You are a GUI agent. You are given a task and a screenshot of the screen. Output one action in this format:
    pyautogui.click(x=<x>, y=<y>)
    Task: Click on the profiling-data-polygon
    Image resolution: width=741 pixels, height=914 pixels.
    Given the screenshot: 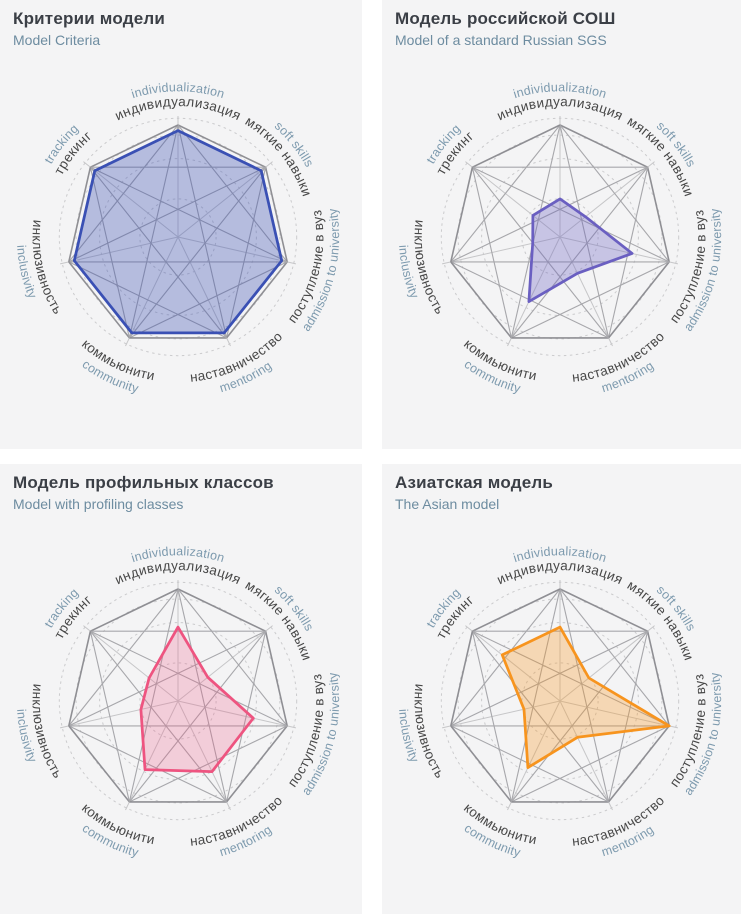 What is the action you would take?
    pyautogui.click(x=197, y=699)
    